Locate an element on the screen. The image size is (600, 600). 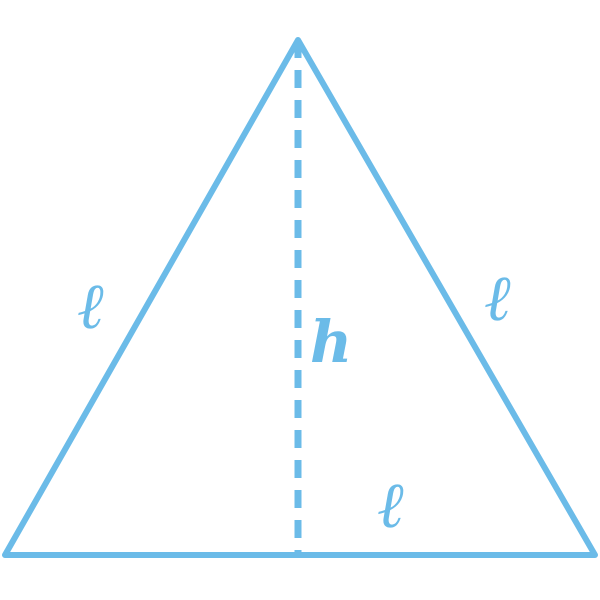
left-side-label: ℓ is located at coordinates (91, 306).